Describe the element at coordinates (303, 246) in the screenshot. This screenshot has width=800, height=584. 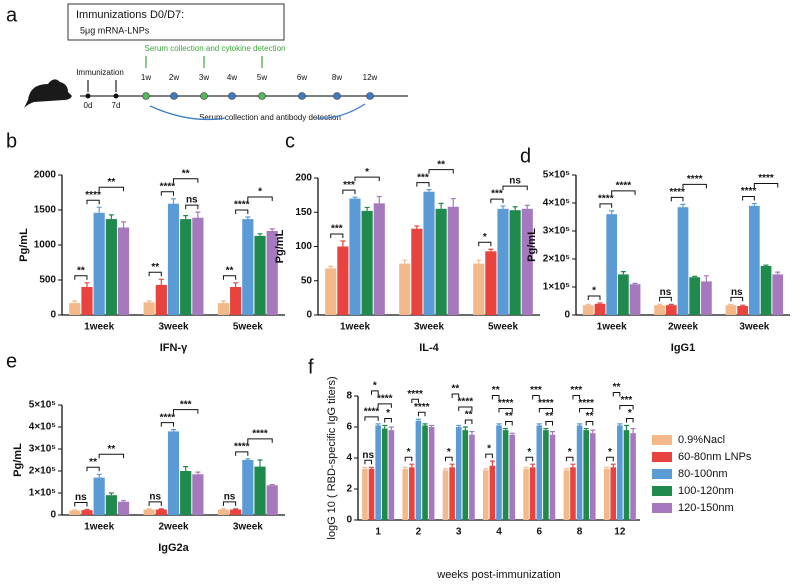
I see `y-tick-label: 100` at that location.